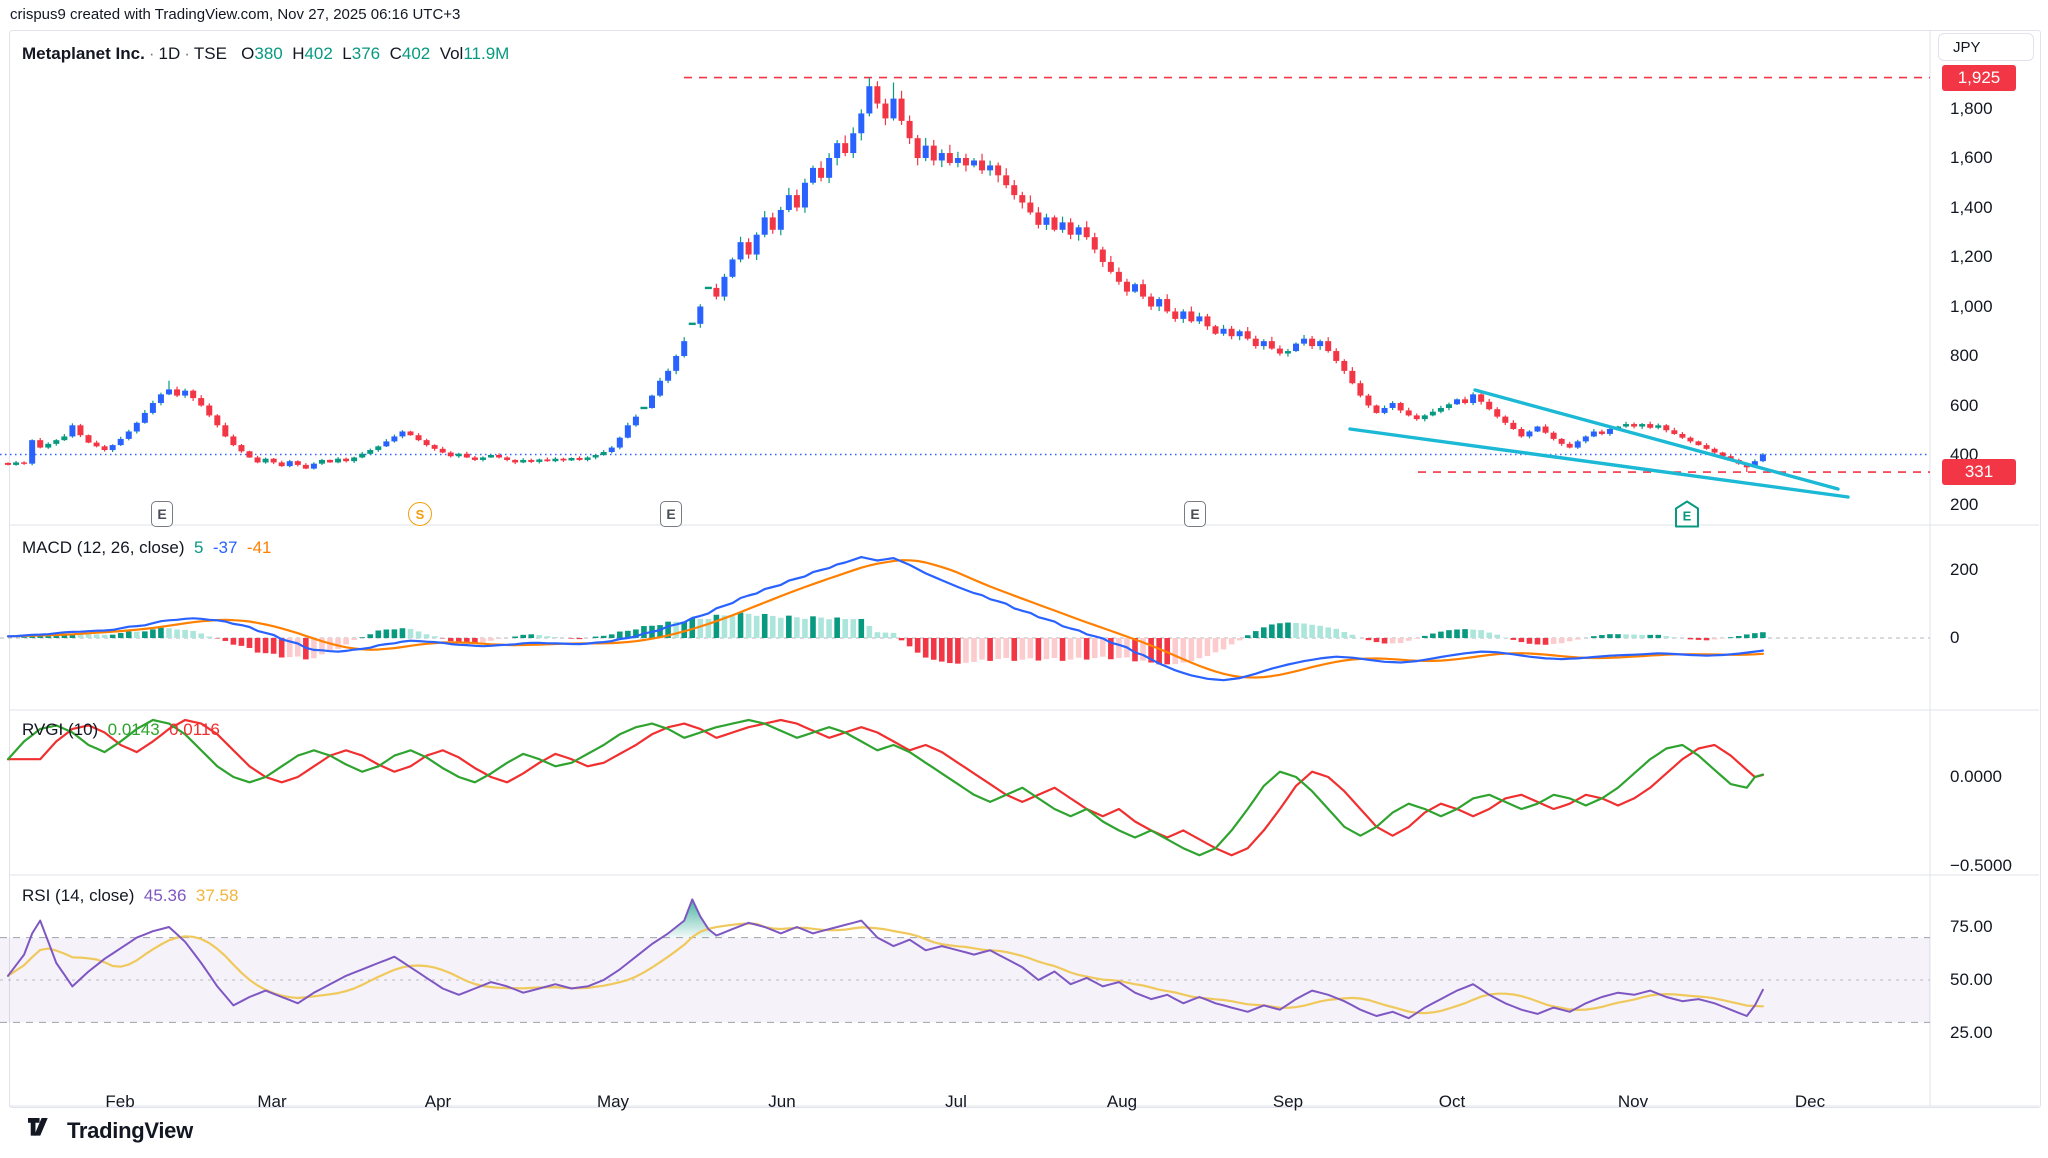  Describe the element at coordinates (1810, 1101) in the screenshot. I see `month-label-dec: Dec` at that location.